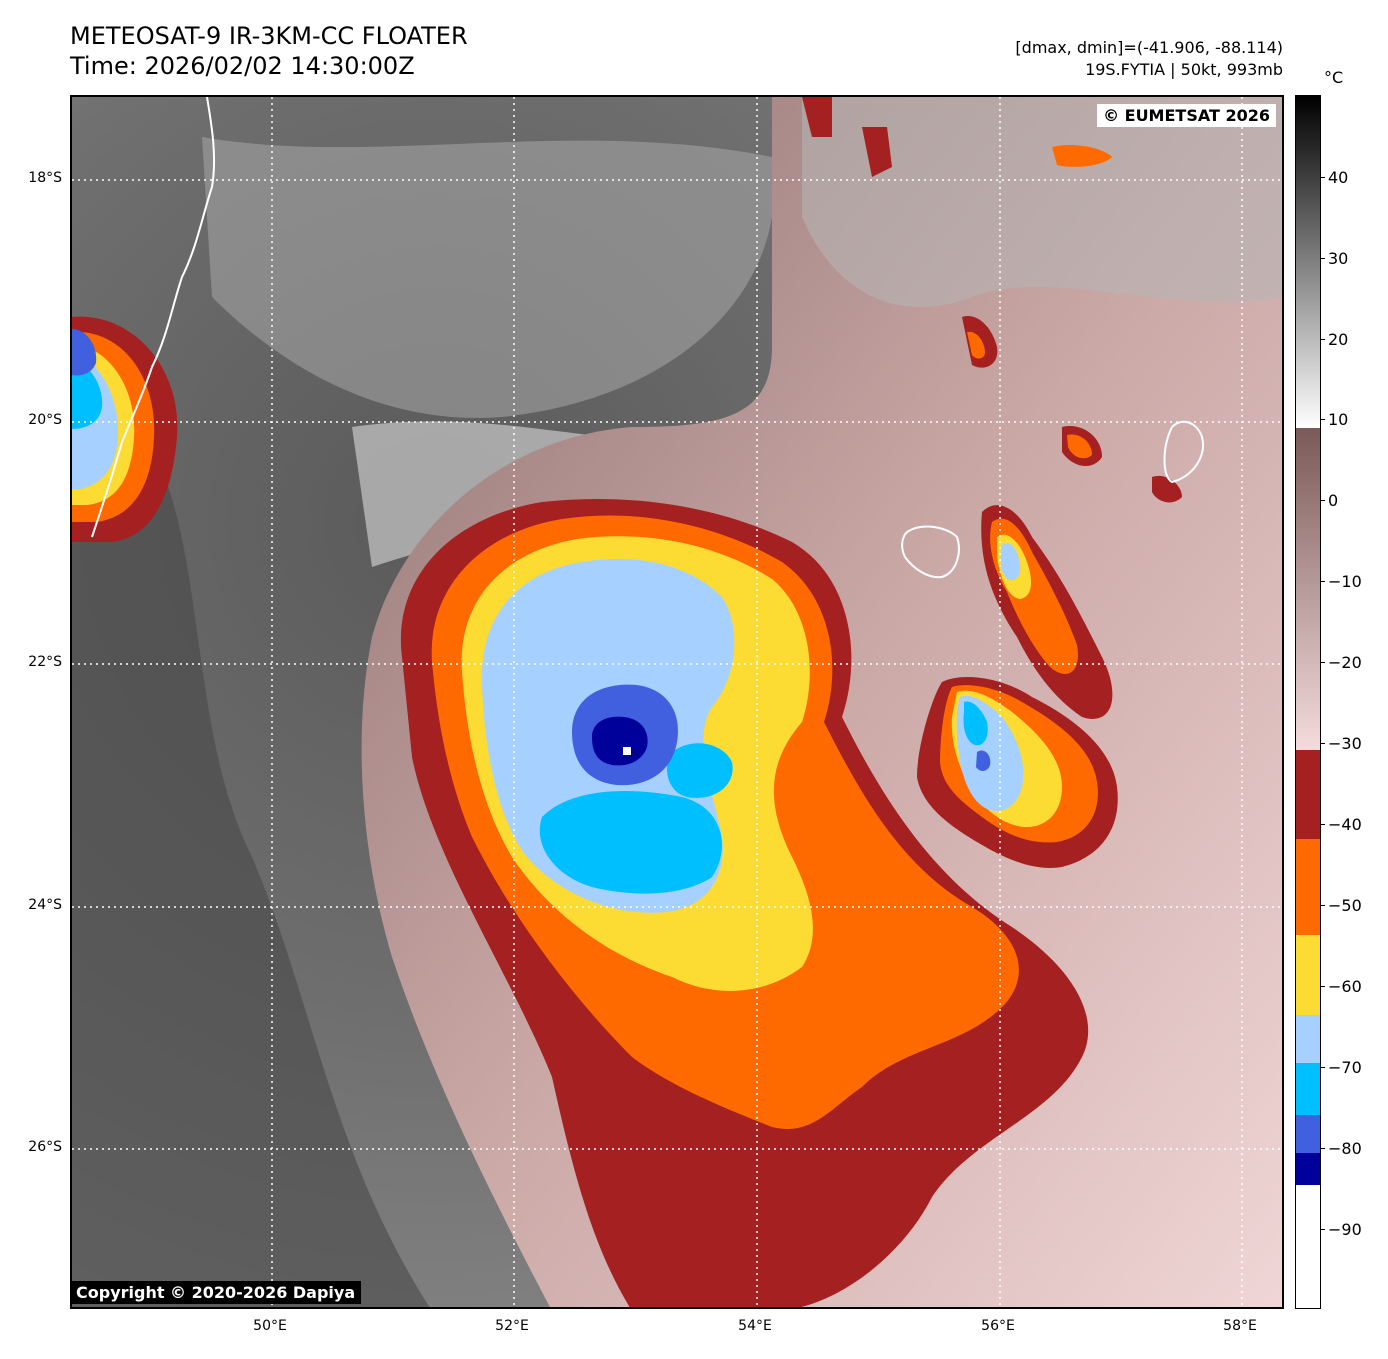 The width and height of the screenshot is (1388, 1359). I want to click on colorbar-unit: °C, so click(1334, 77).